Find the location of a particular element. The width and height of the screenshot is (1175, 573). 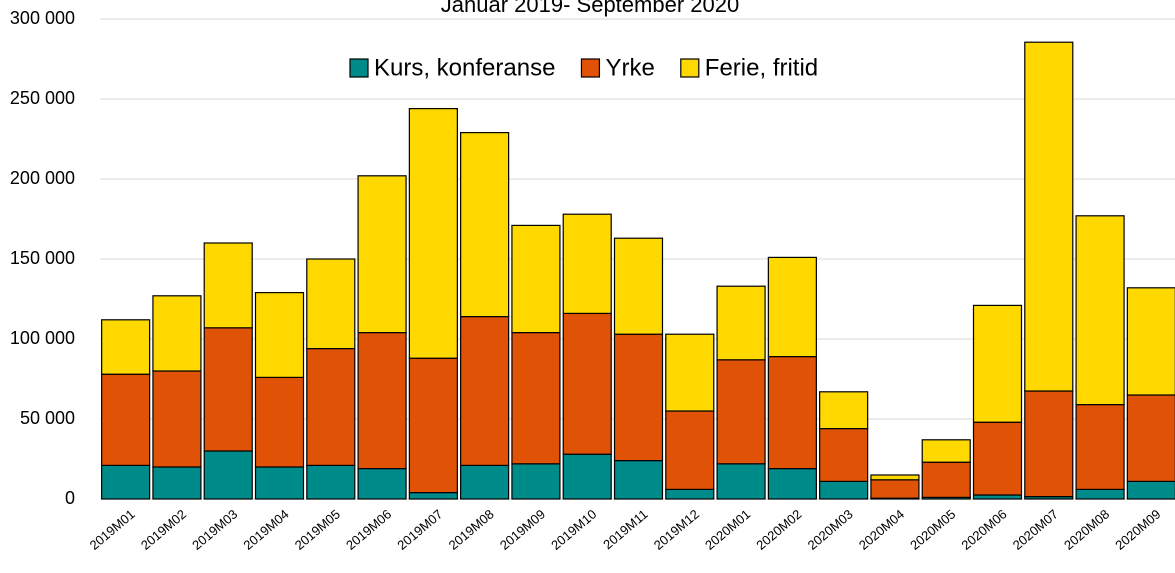

x-tick-label: 2019M10 is located at coordinates (573, 529).